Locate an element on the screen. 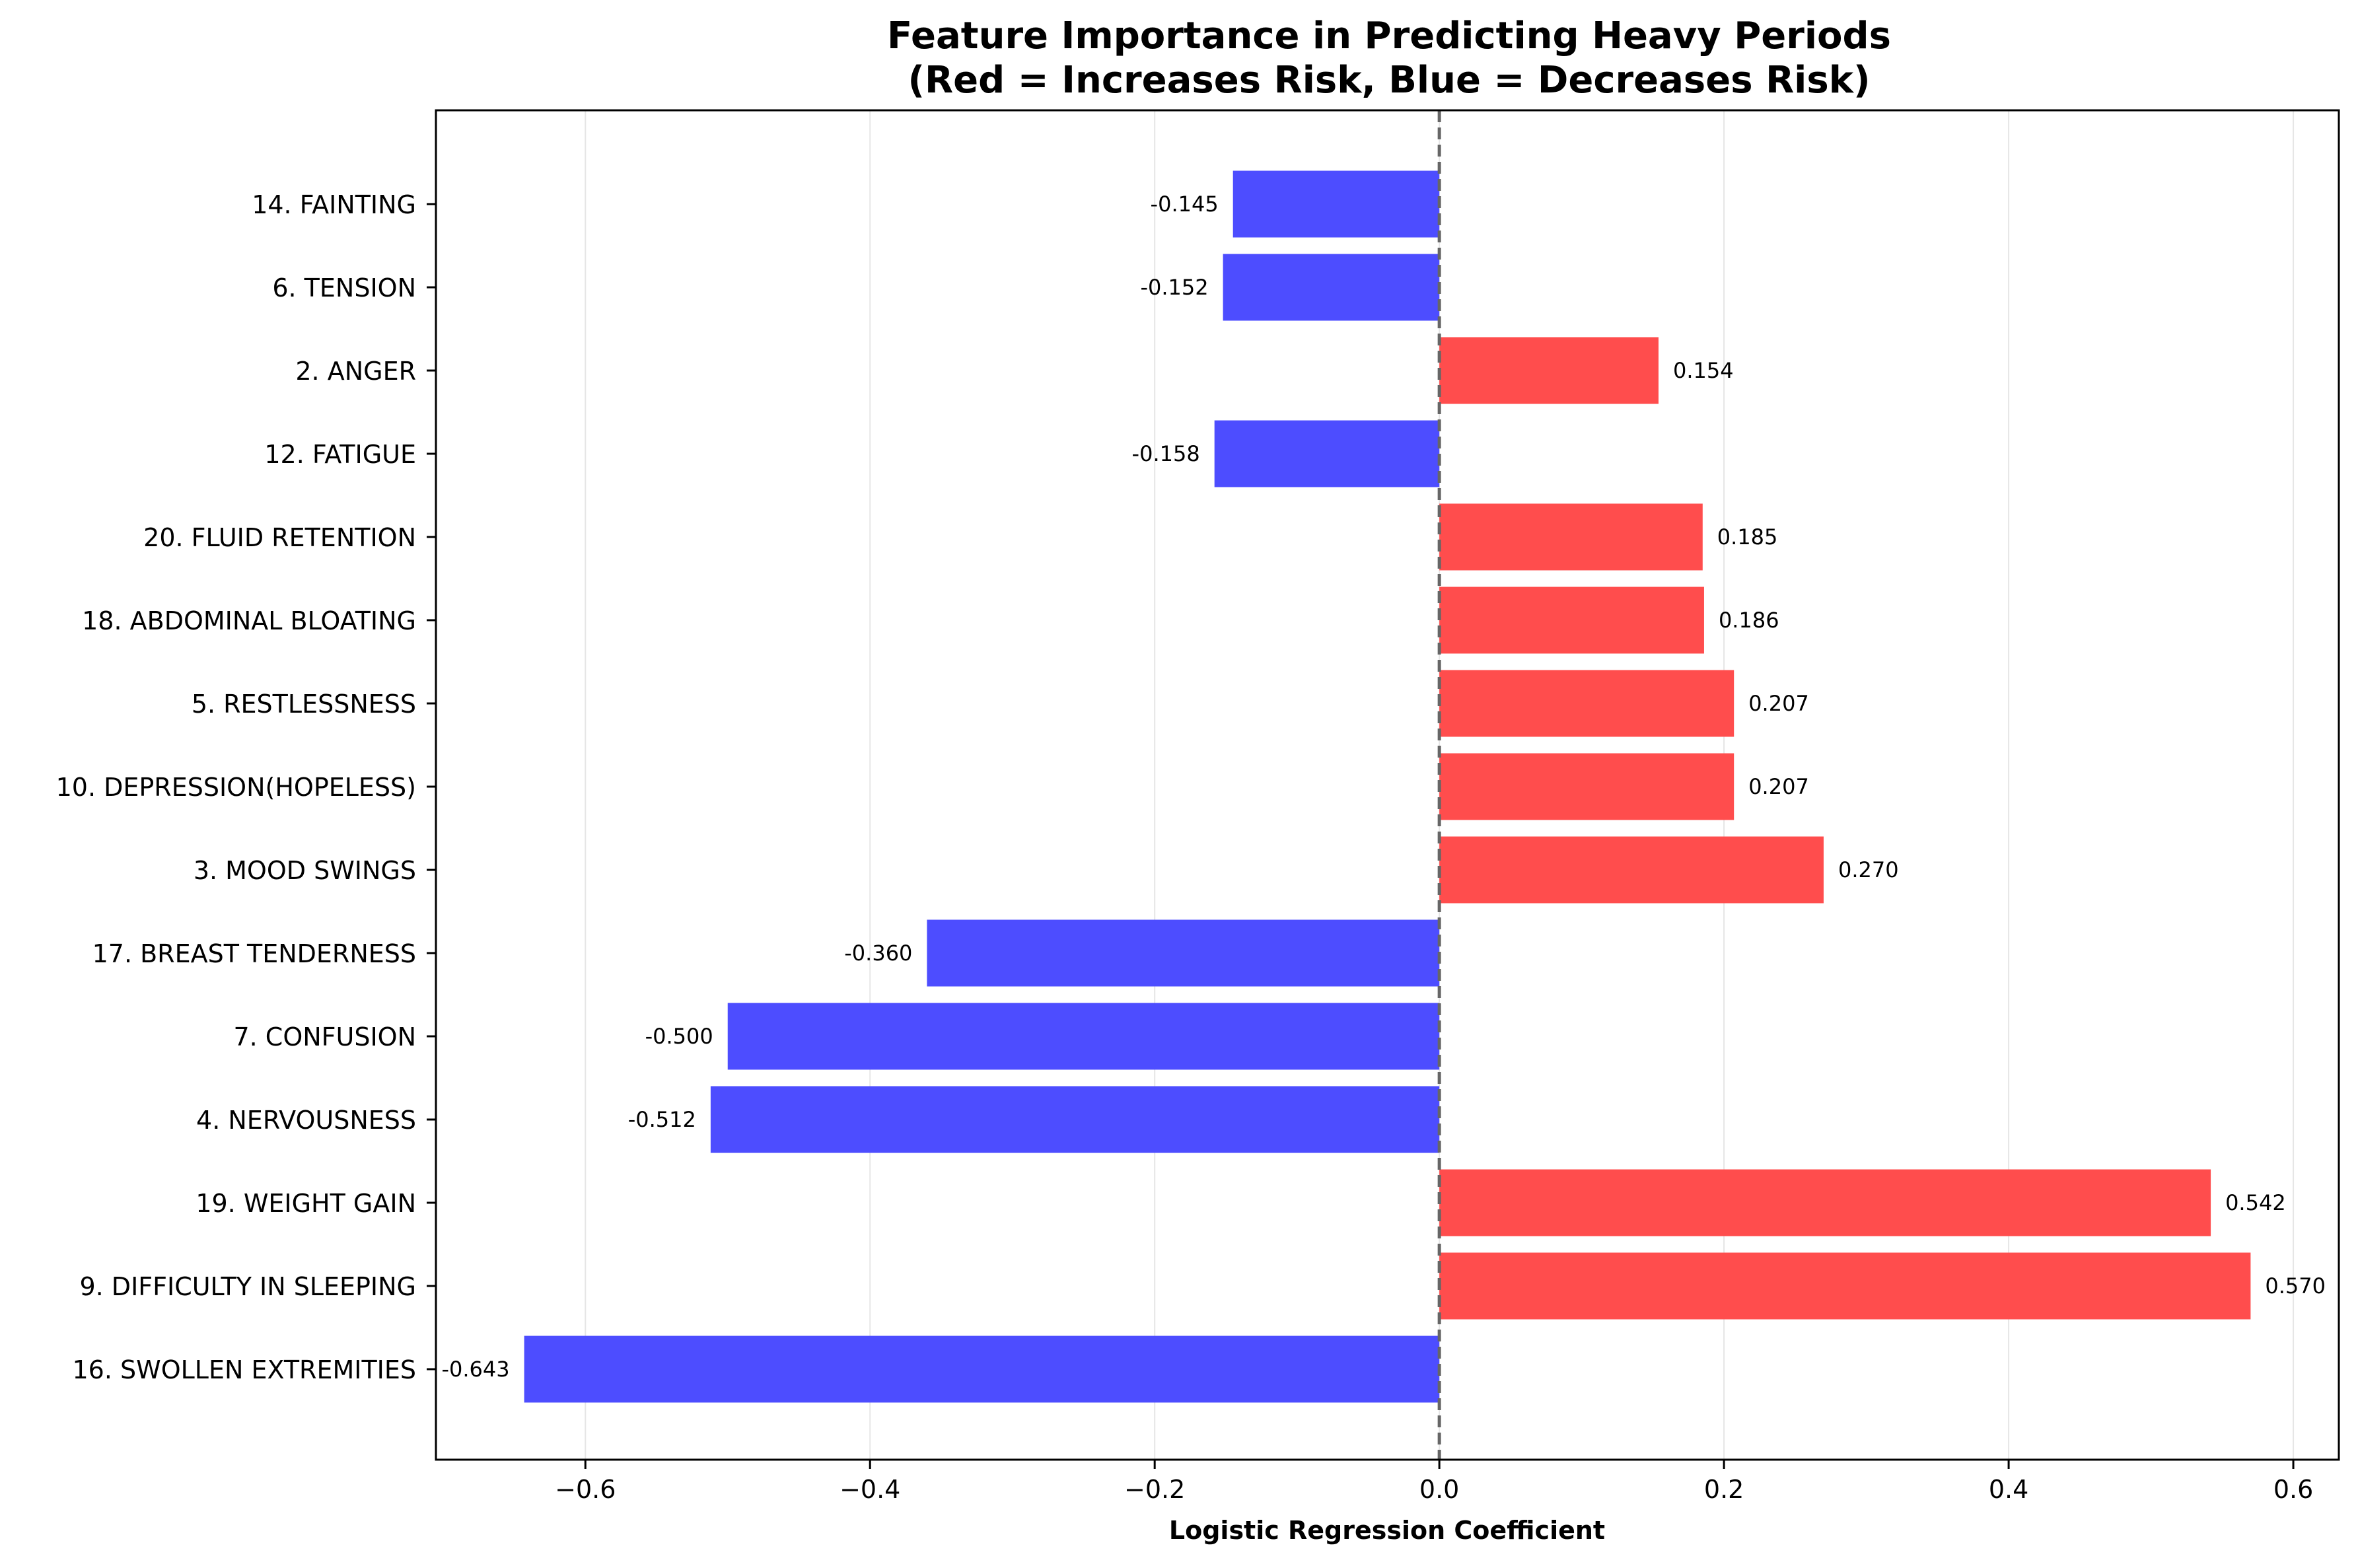 The width and height of the screenshot is (2358, 1568). data-label: -0.152 is located at coordinates (1174, 287).